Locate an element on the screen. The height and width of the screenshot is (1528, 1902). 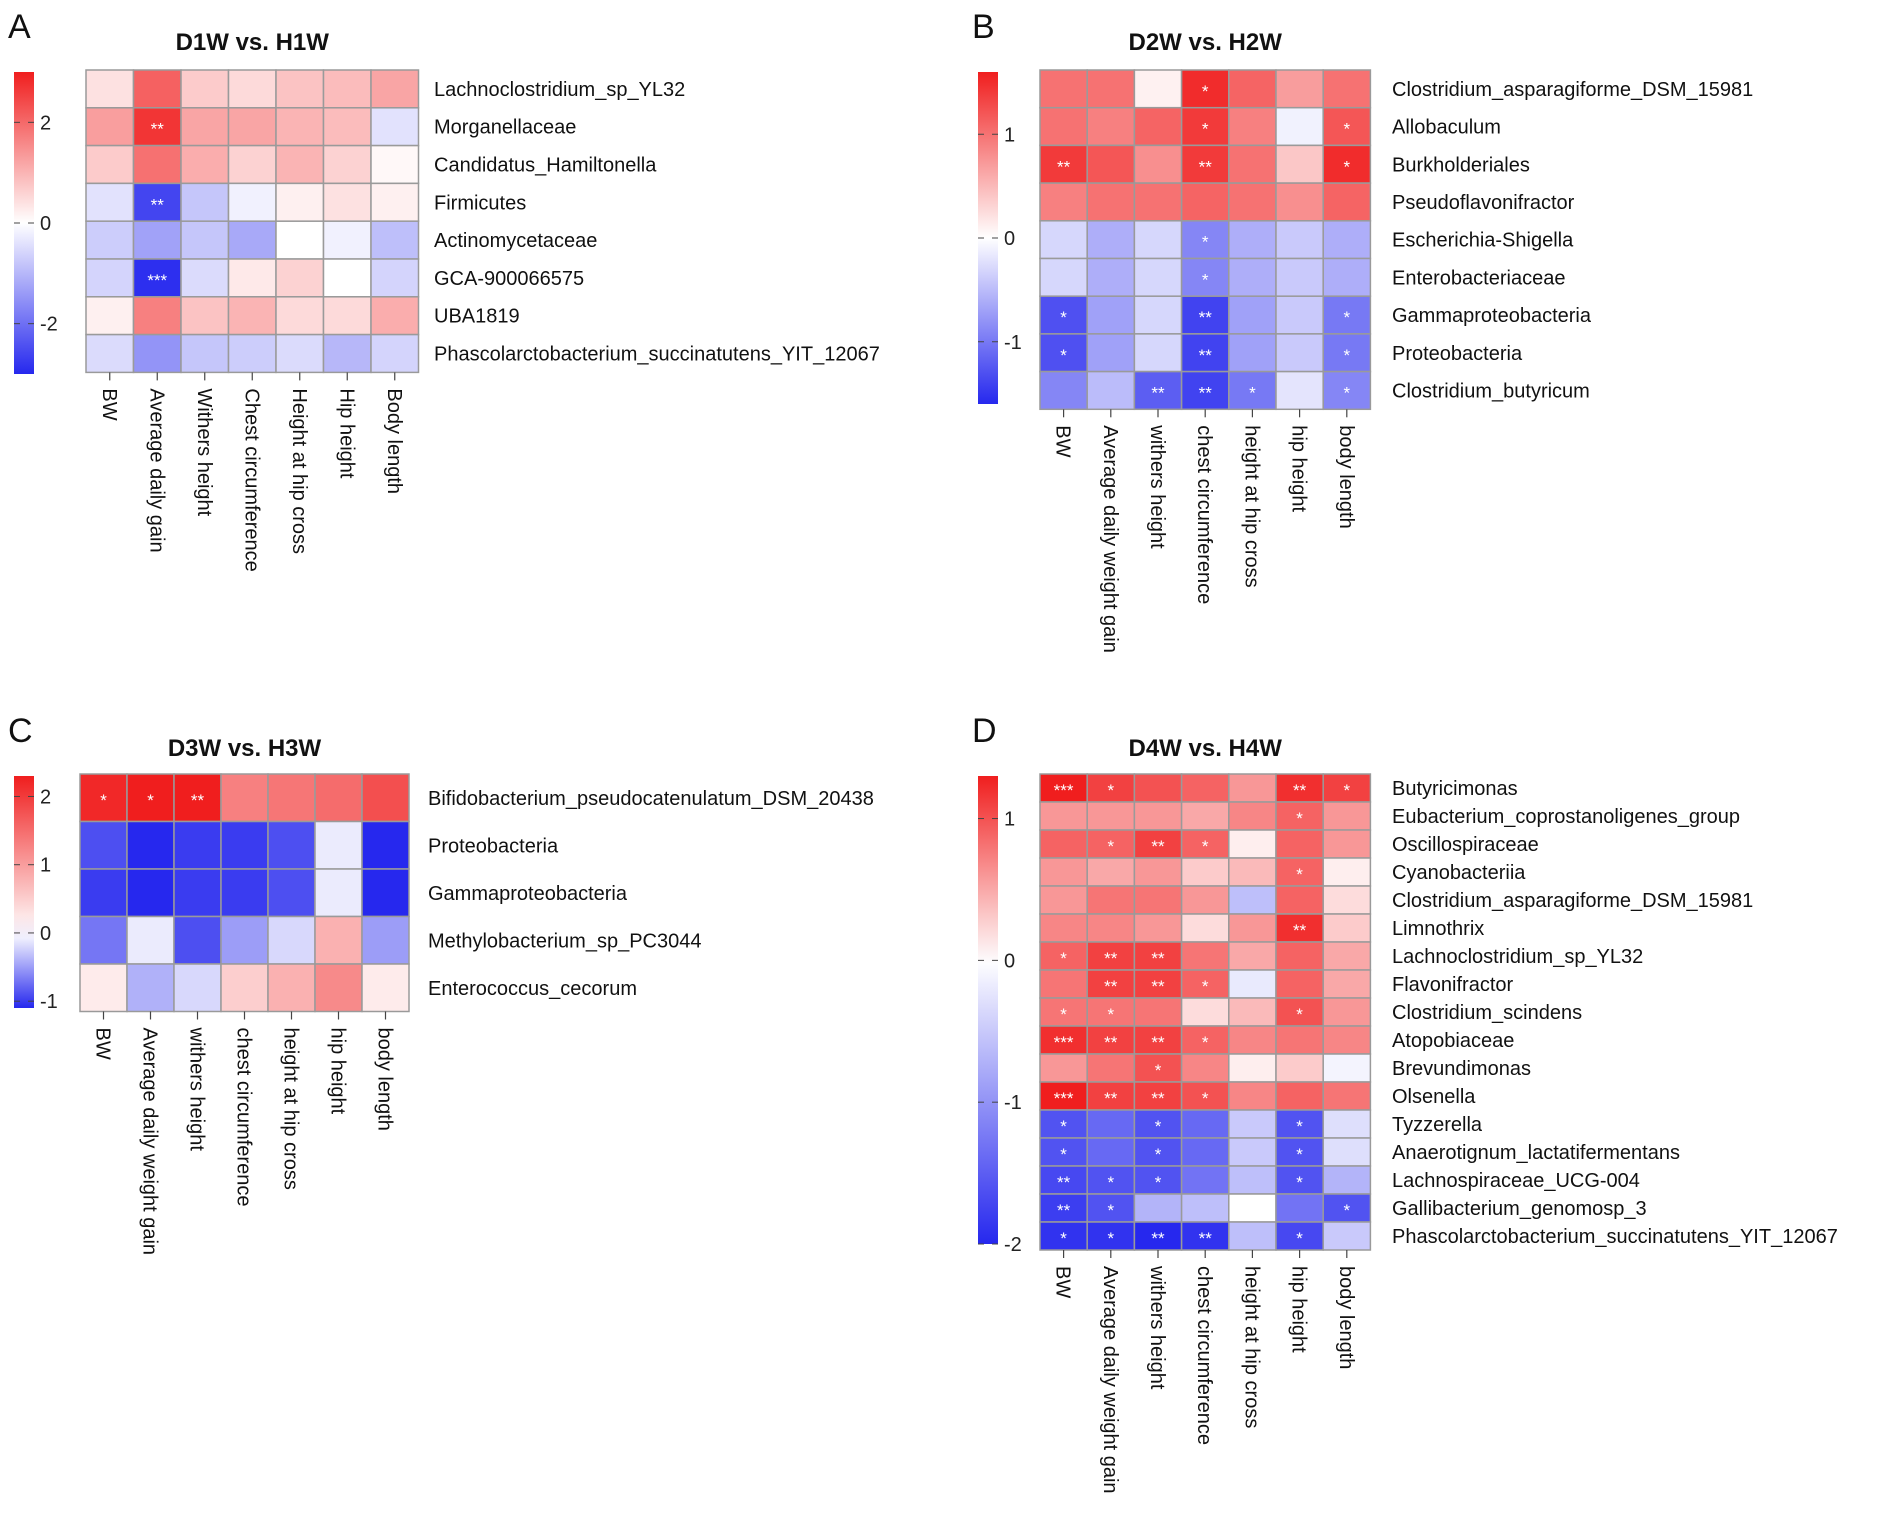
row-label: Eubacterium_coprostanoligenes_group is located at coordinates (1566, 817).